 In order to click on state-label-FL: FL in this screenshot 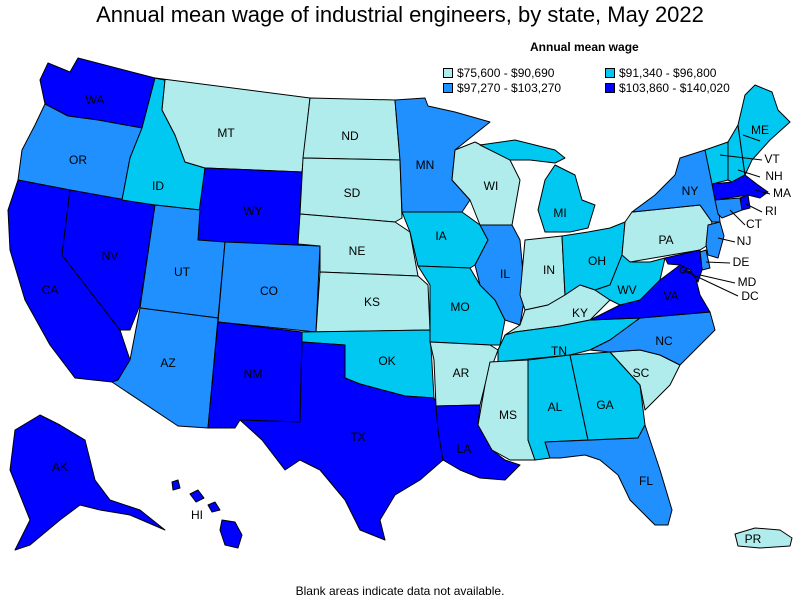, I will do `click(646, 481)`.